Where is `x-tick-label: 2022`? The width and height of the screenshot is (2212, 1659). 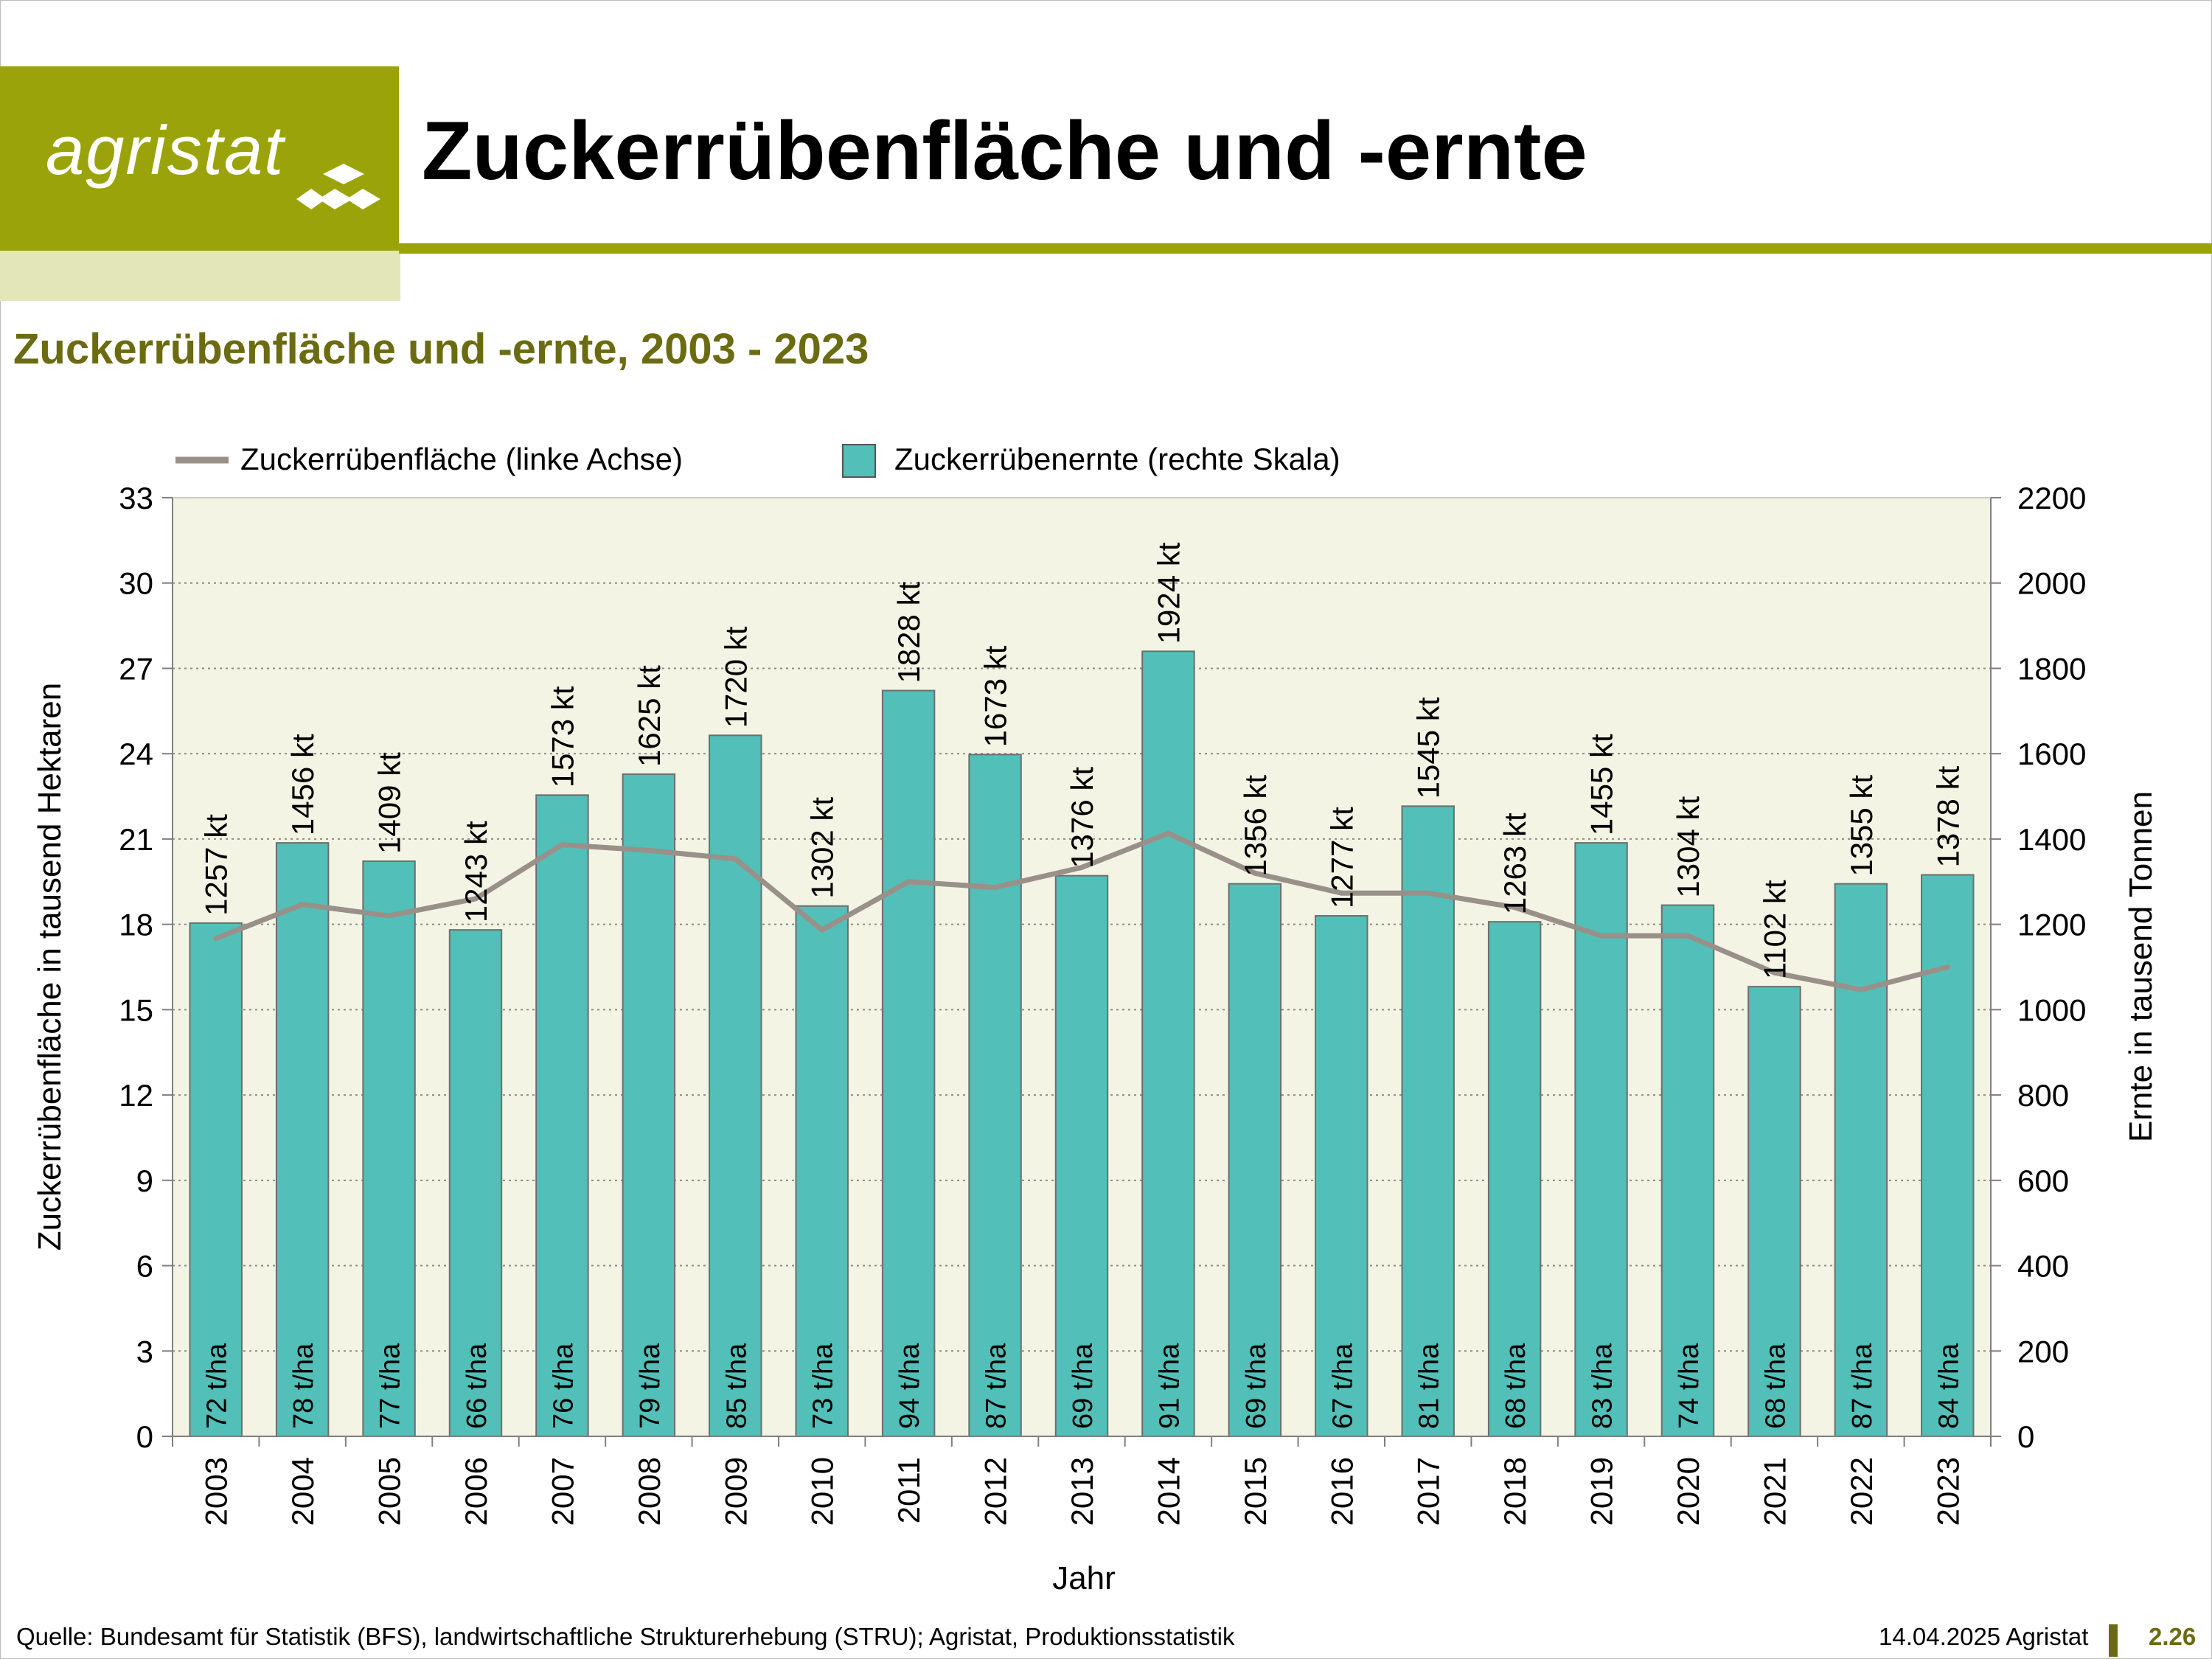 x-tick-label: 2022 is located at coordinates (1861, 1491).